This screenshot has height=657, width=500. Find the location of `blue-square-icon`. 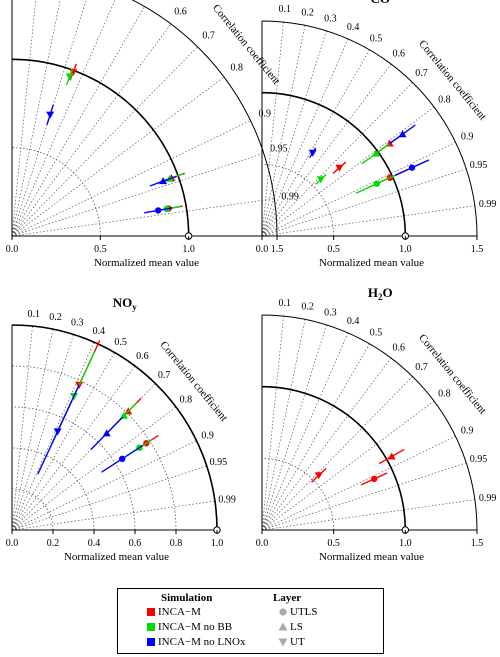

blue-square-icon is located at coordinates (151, 642).